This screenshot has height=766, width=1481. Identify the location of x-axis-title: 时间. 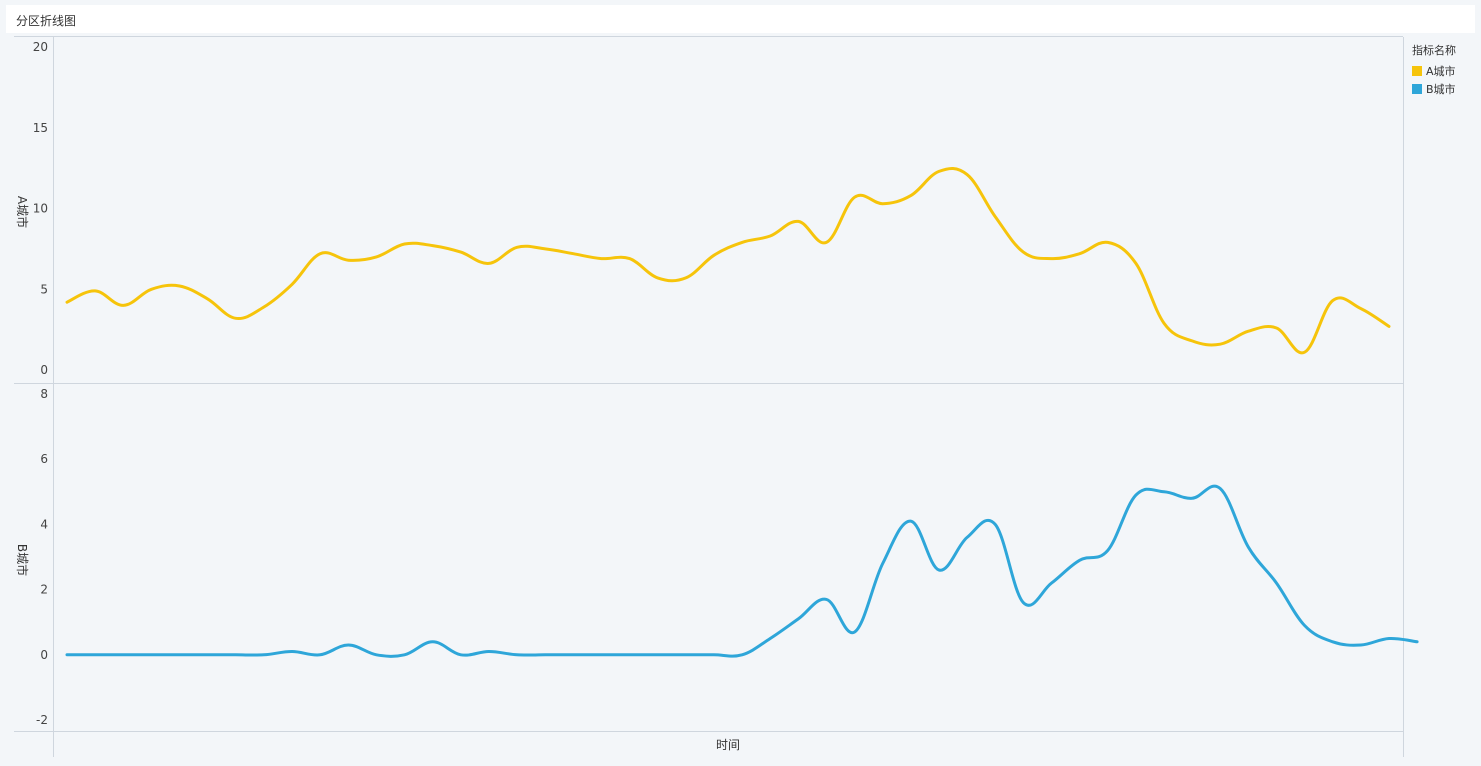
(728, 745).